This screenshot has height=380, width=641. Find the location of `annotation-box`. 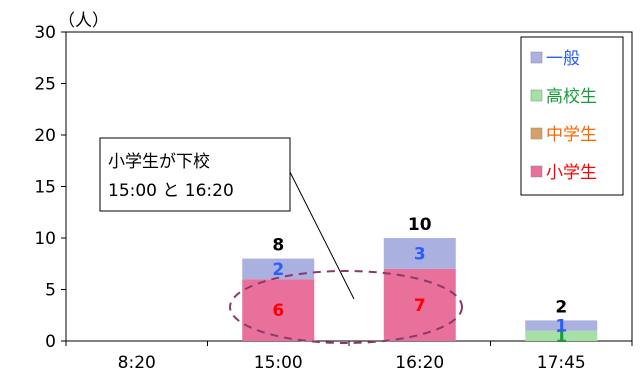

annotation-box is located at coordinates (195, 174).